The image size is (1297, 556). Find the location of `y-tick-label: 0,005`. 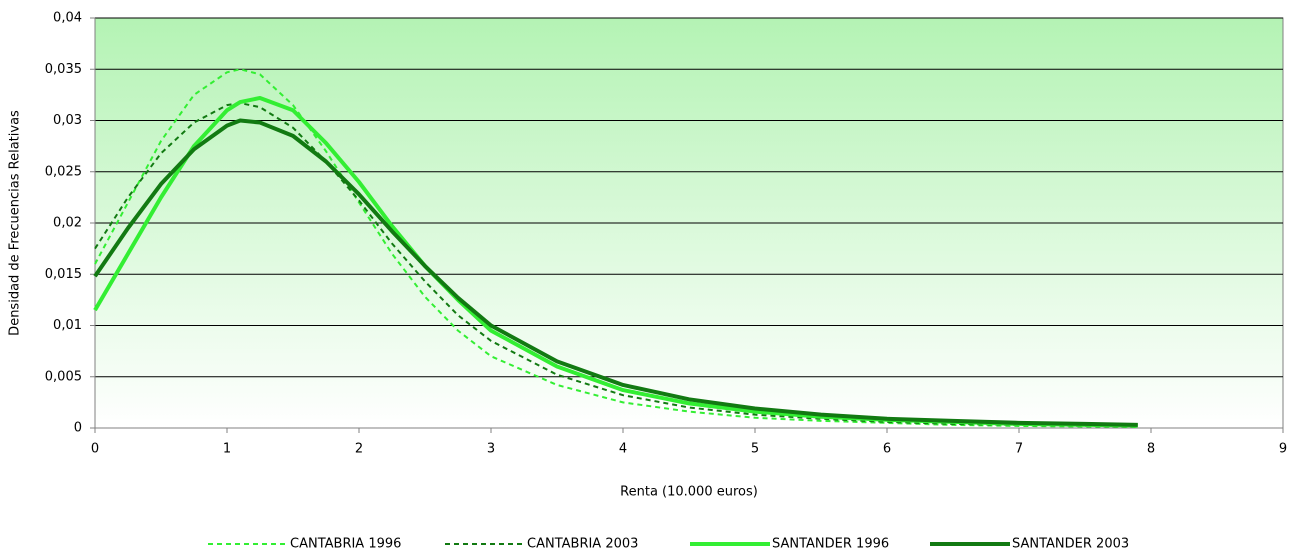

y-tick-label: 0,005 is located at coordinates (63, 376).